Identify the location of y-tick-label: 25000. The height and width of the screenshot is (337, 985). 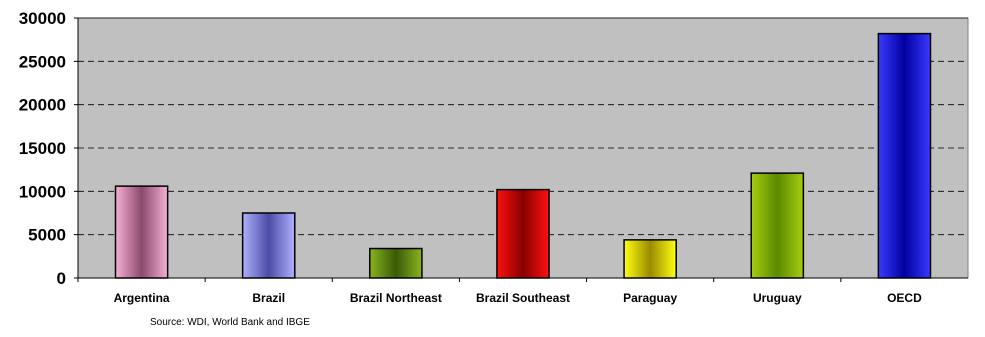
(42, 61).